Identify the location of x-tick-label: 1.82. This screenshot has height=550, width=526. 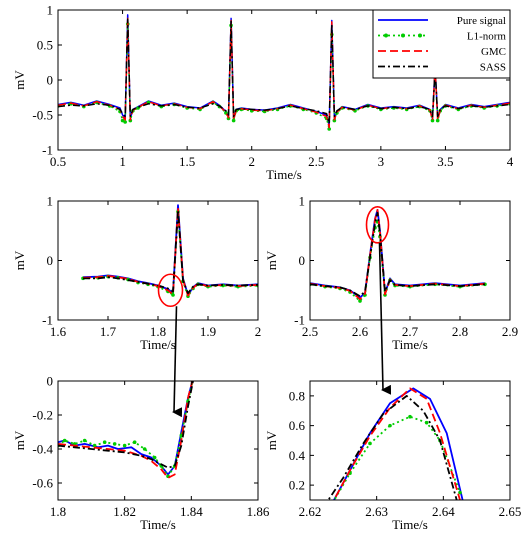
(124, 511).